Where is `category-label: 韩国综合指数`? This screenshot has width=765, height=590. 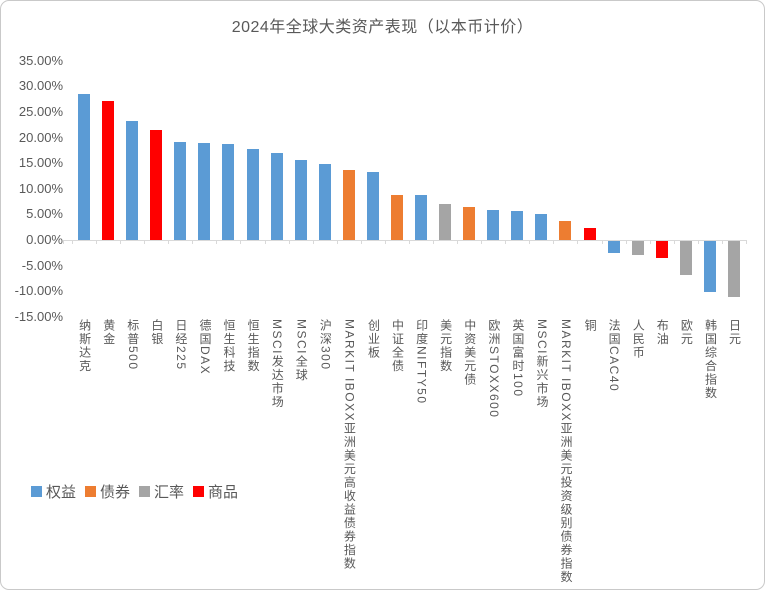
category-label: 韩国综合指数 is located at coordinates (710, 359).